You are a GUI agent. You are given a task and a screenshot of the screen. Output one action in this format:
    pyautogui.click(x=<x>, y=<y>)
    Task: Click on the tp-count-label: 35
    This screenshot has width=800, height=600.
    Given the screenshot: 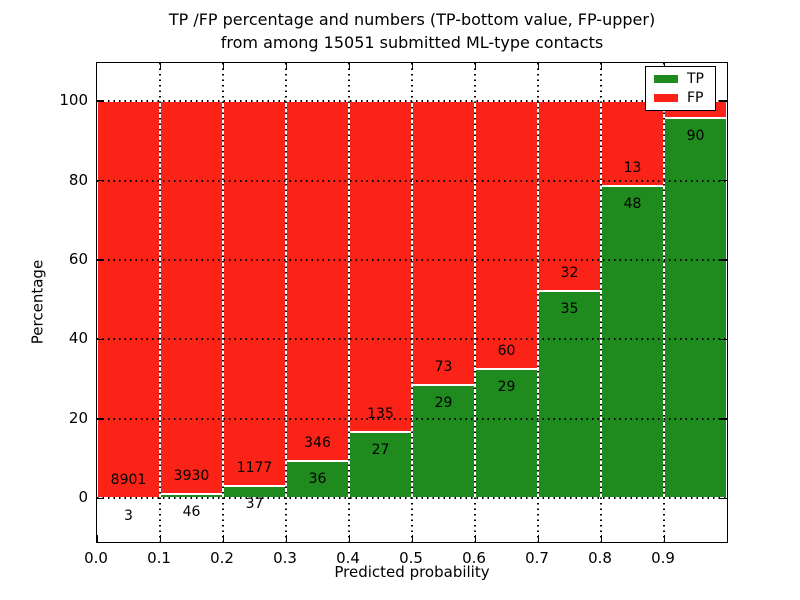 What is the action you would take?
    pyautogui.click(x=569, y=308)
    